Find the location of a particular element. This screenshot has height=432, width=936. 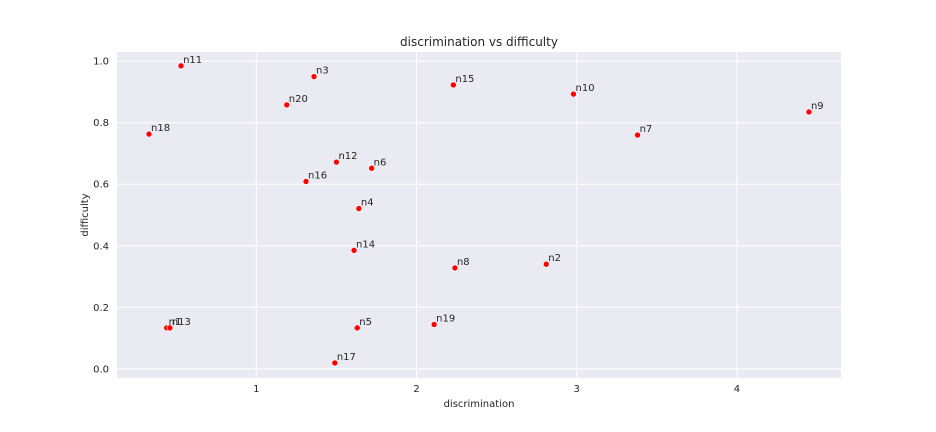

data-point-n2 is located at coordinates (546, 264).